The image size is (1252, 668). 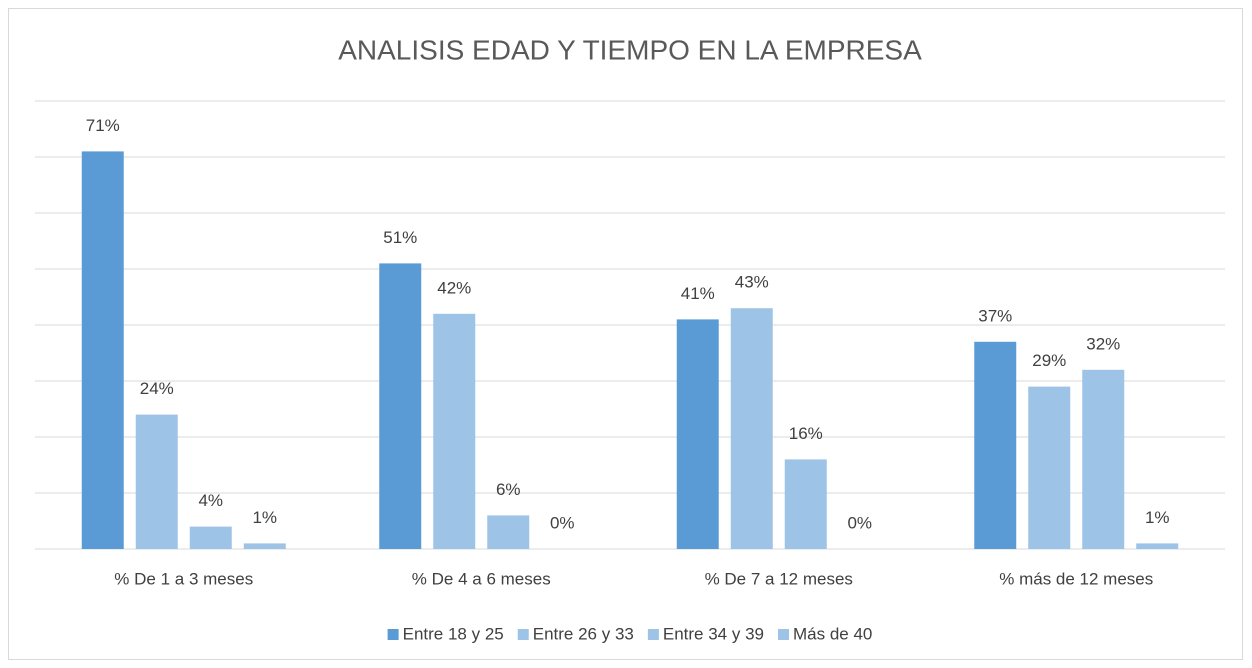 What do you see at coordinates (210, 500) in the screenshot?
I see `data-label: 4%` at bounding box center [210, 500].